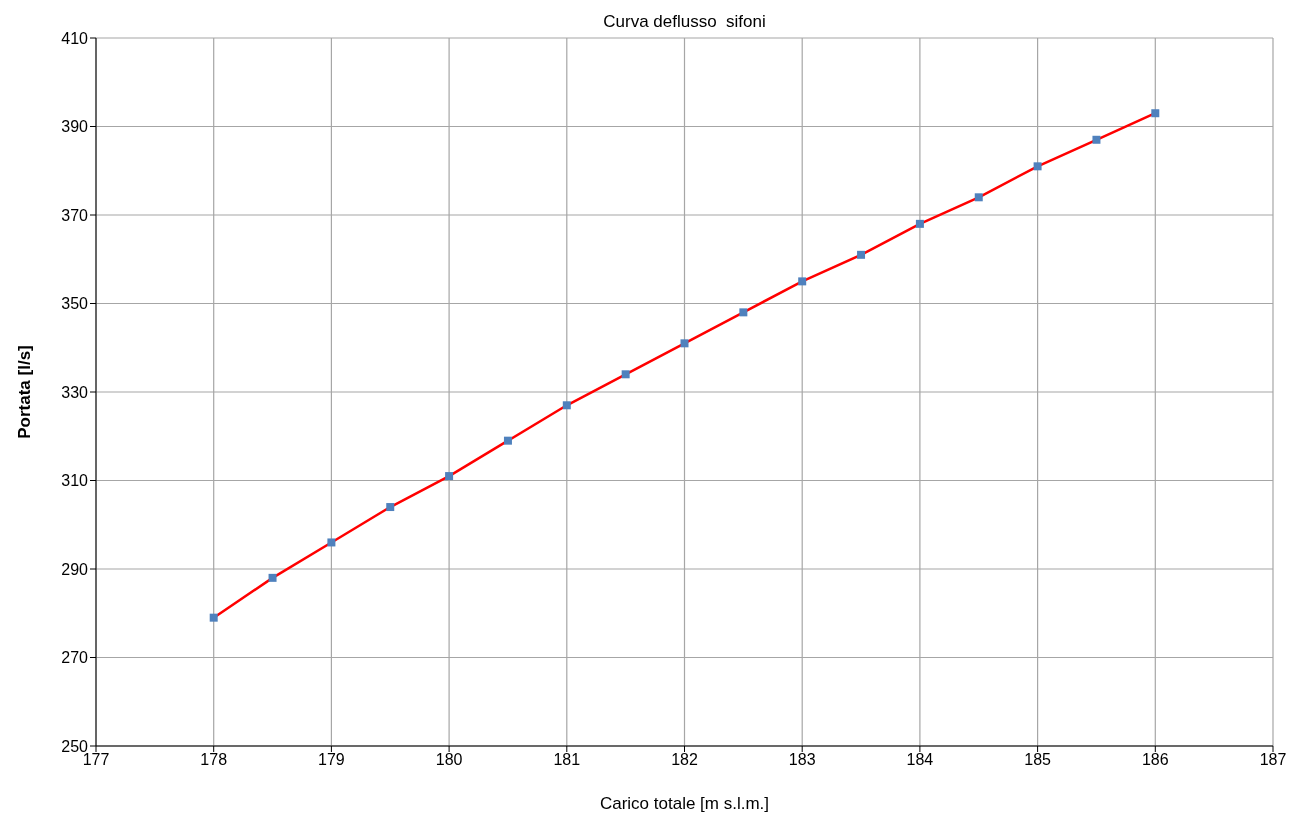 This screenshot has height=825, width=1304. I want to click on x-tick-label: 182, so click(684, 760).